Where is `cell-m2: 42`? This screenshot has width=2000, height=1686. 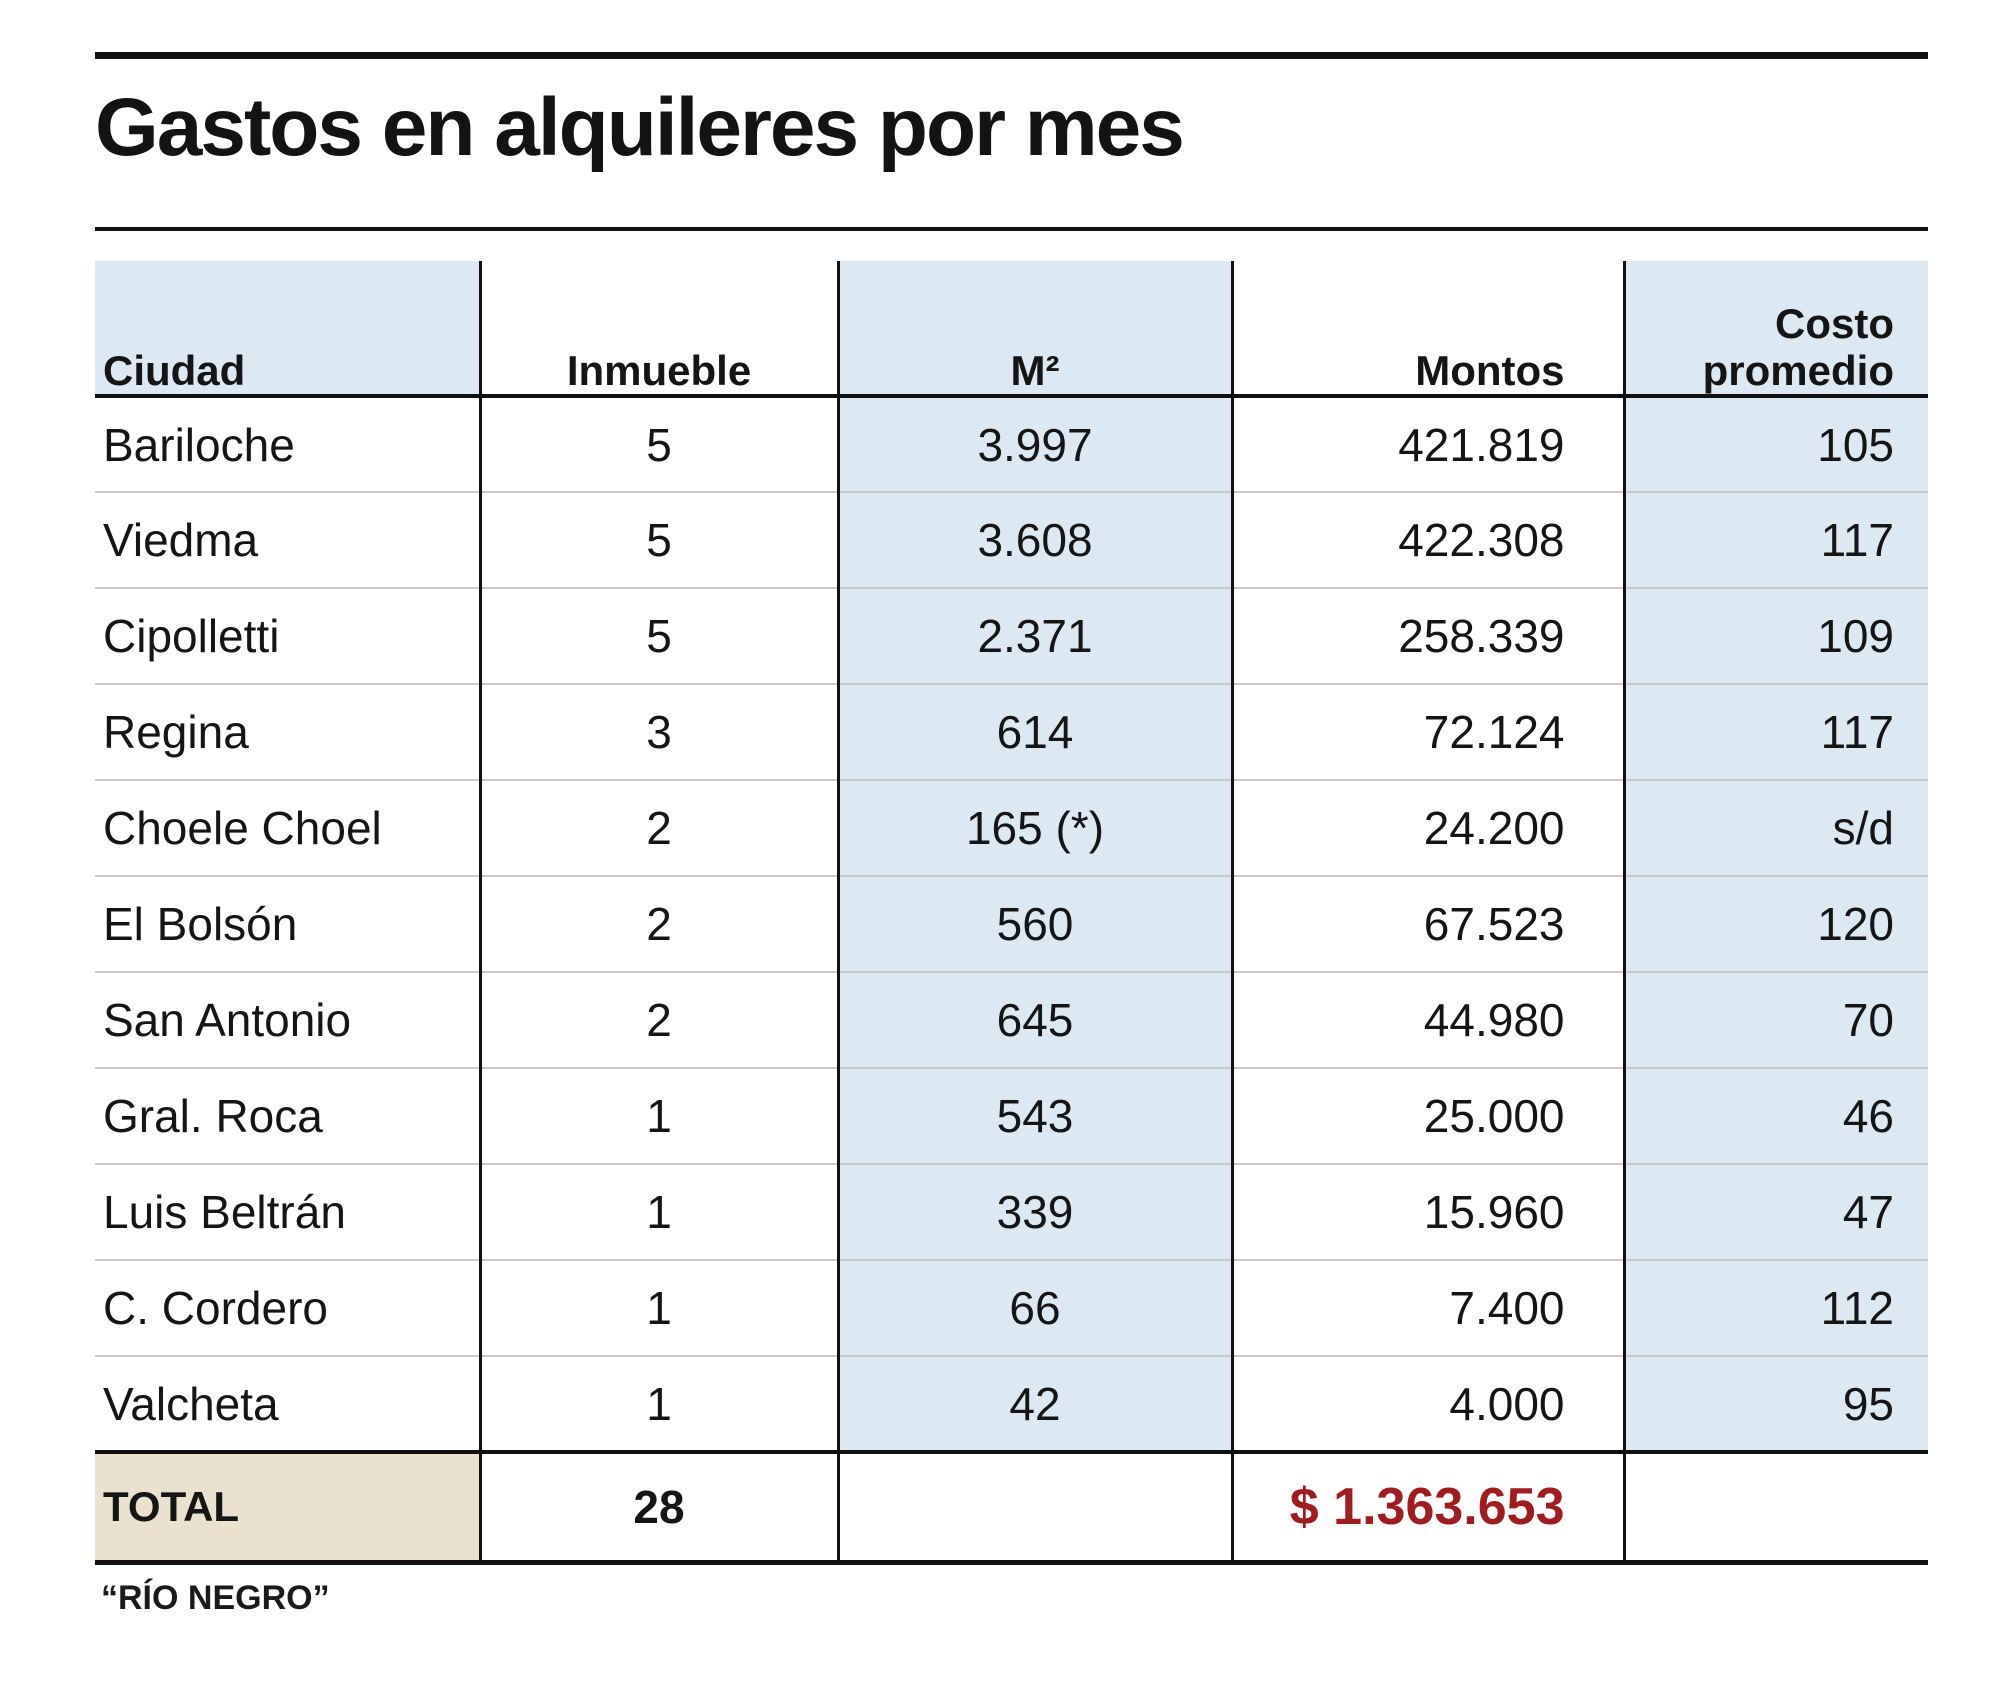 cell-m2: 42 is located at coordinates (1034, 1405).